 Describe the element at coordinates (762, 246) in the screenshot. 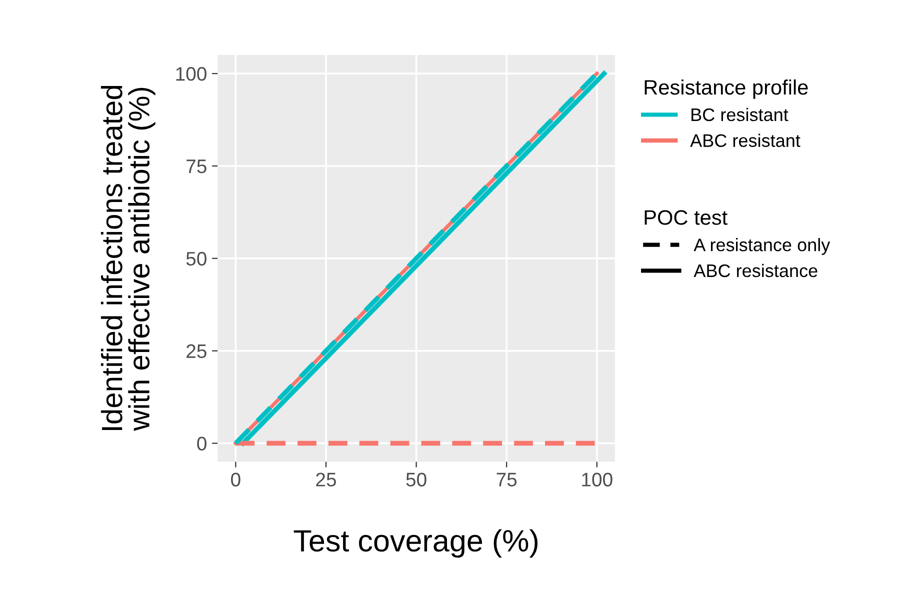

I see `text: A resistance only` at that location.